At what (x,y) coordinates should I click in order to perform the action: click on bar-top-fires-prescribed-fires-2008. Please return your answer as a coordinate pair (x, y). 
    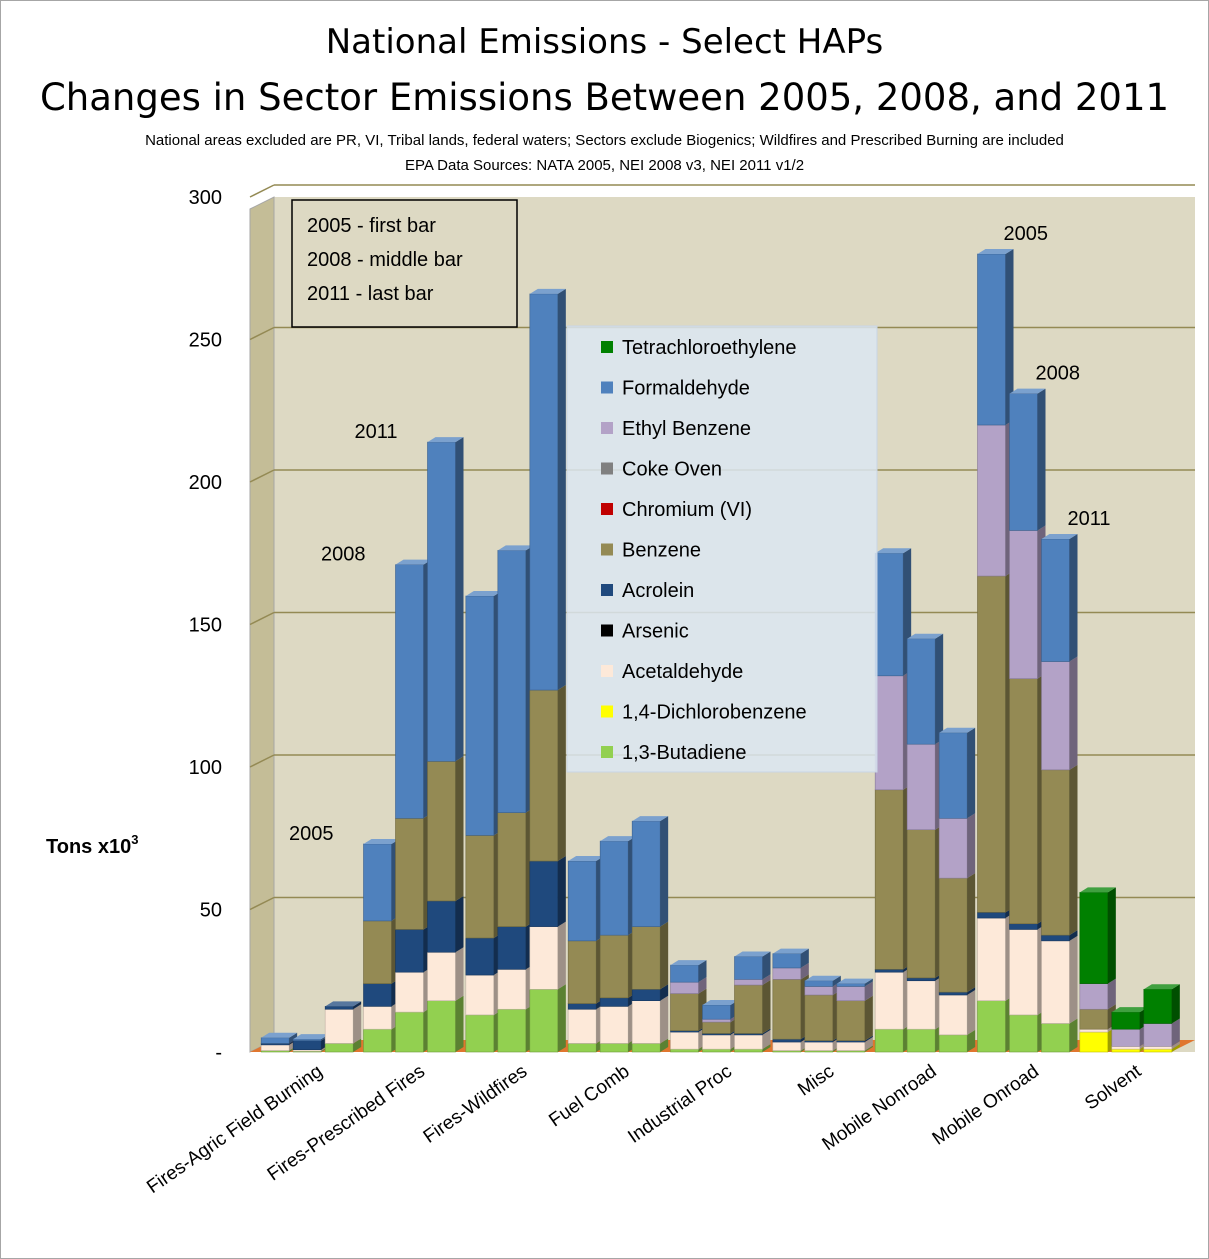
    Looking at the image, I should click on (413, 562).